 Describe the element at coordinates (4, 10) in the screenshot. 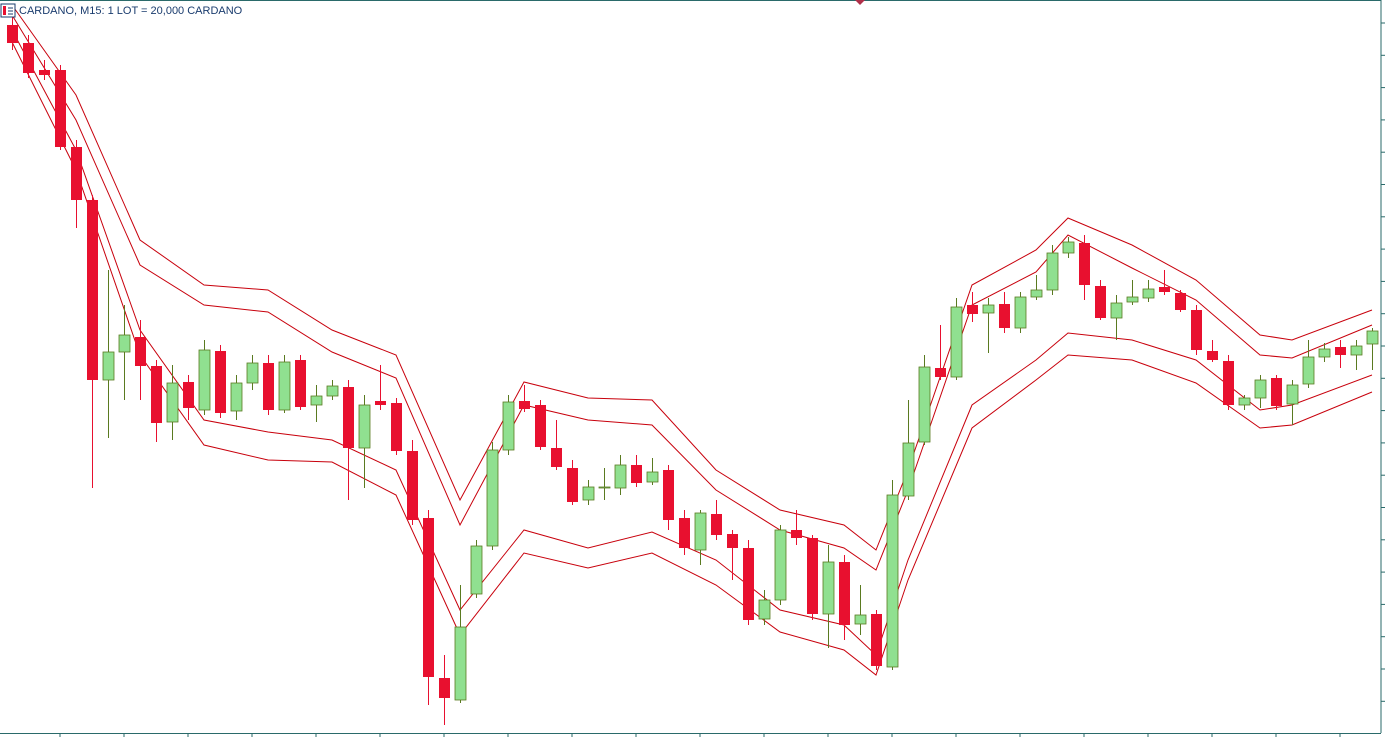

I see `icon-bar` at that location.